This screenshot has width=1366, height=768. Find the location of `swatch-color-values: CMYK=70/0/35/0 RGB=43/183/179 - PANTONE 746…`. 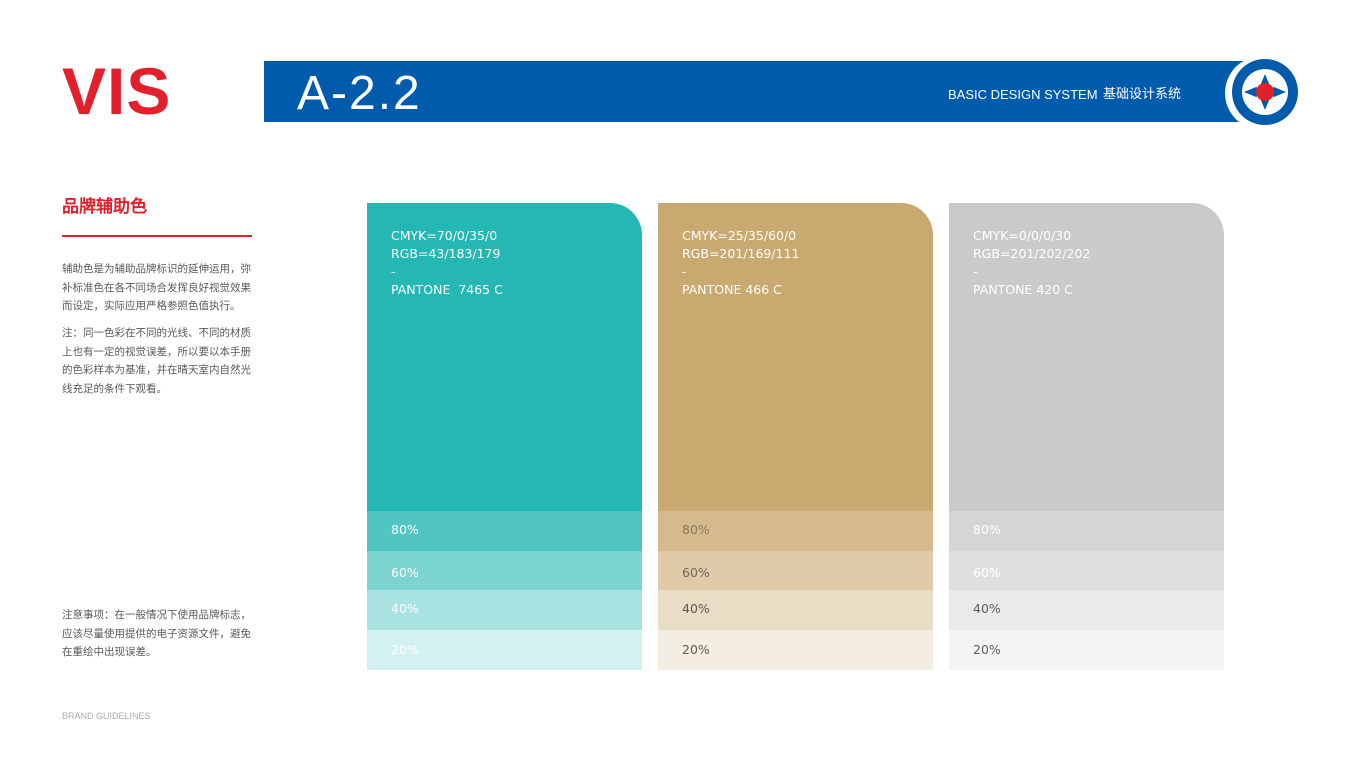

swatch-color-values: CMYK=70/0/35/0 RGB=43/183/179 - PANTONE 746… is located at coordinates (447, 263).